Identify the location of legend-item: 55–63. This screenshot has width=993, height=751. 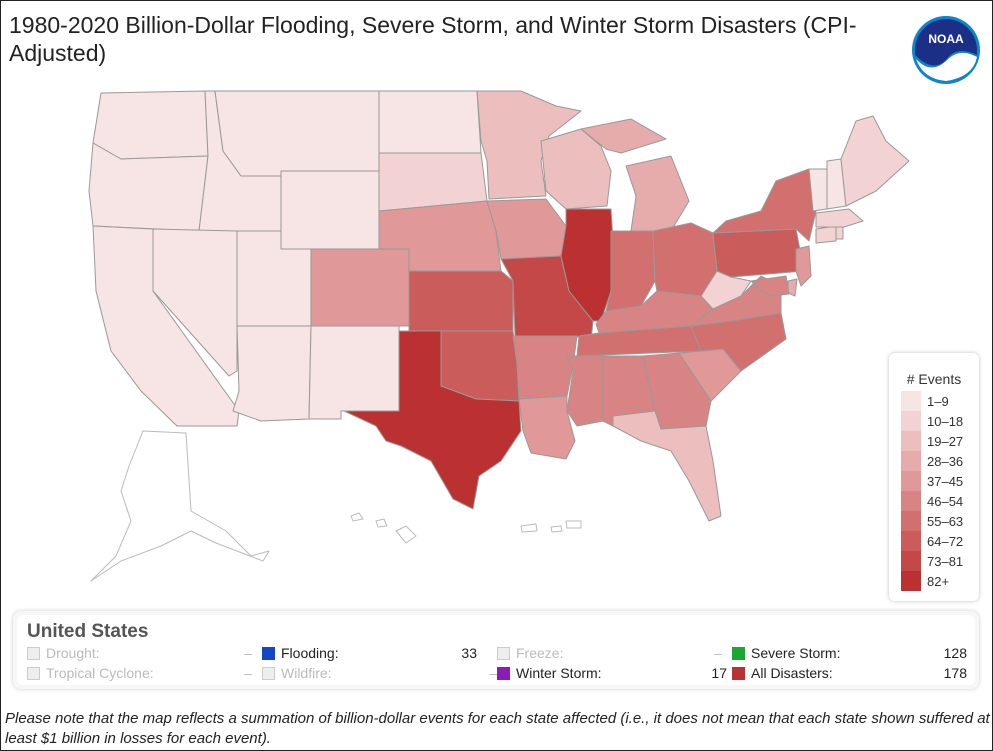
(939, 521).